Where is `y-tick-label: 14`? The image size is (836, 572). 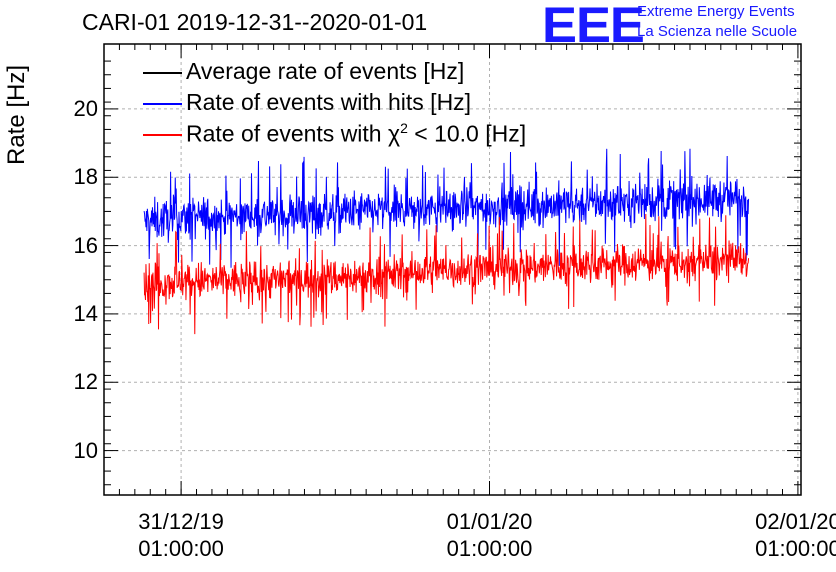 y-tick-label: 14 is located at coordinates (85, 313).